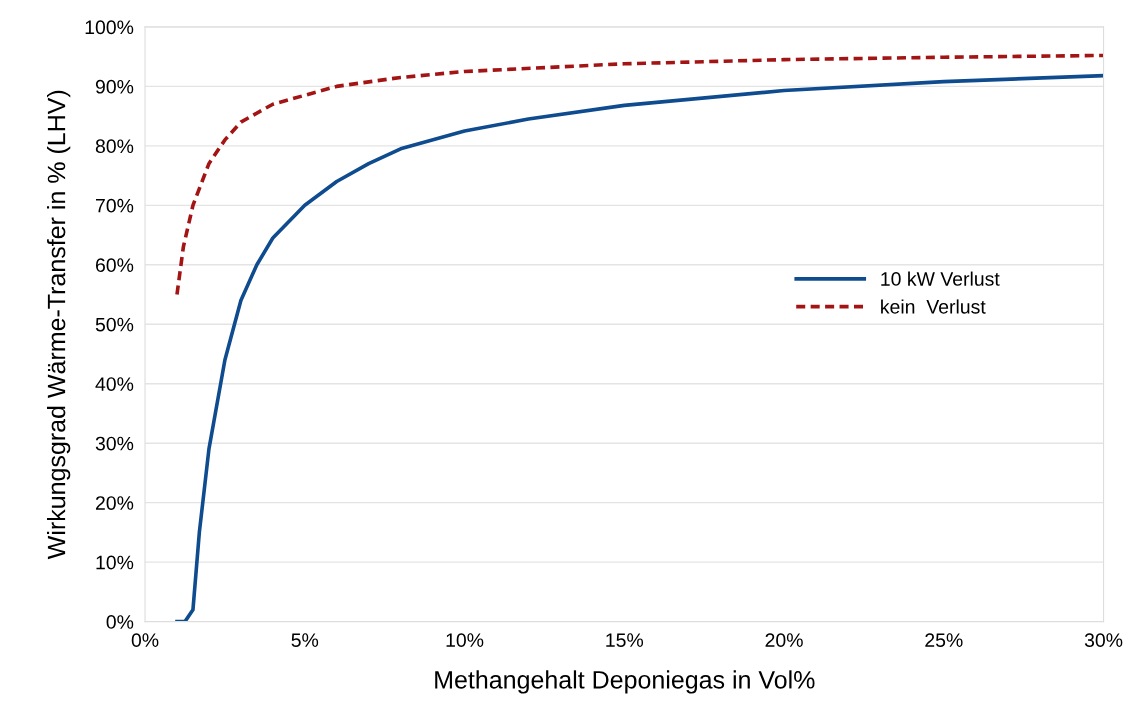  I want to click on x-tick-label: 5%, so click(305, 640).